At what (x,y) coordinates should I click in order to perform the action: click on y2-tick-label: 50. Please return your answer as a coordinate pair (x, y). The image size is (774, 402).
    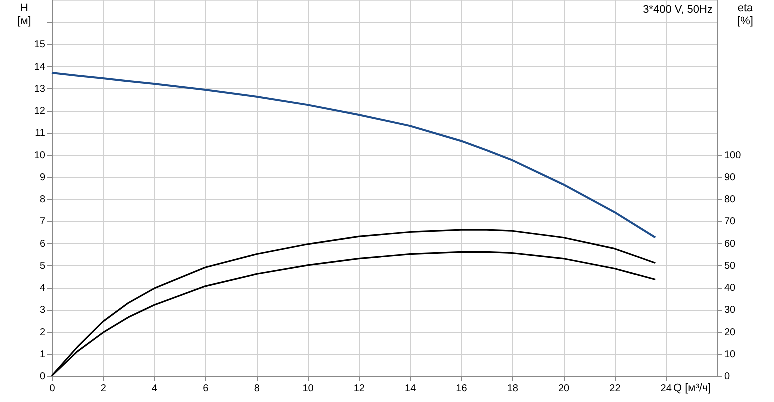
    Looking at the image, I should click on (730, 266).